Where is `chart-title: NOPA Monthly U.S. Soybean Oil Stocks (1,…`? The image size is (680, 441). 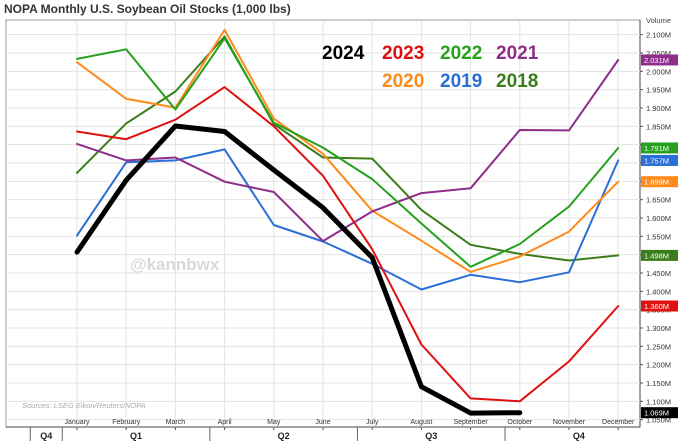
chart-title: NOPA Monthly U.S. Soybean Oil Stocks (1,… is located at coordinates (147, 9).